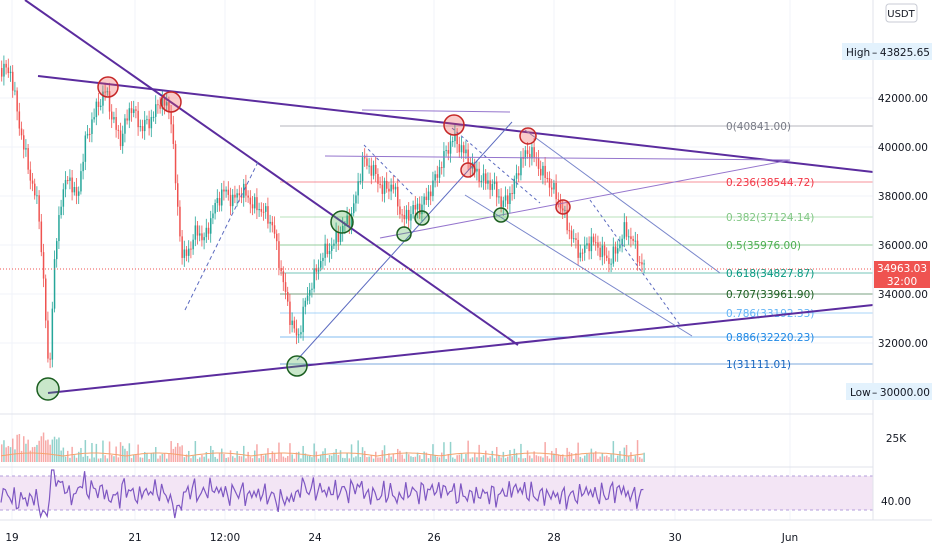  I want to click on price-tick-label: 40000.00, so click(903, 148).